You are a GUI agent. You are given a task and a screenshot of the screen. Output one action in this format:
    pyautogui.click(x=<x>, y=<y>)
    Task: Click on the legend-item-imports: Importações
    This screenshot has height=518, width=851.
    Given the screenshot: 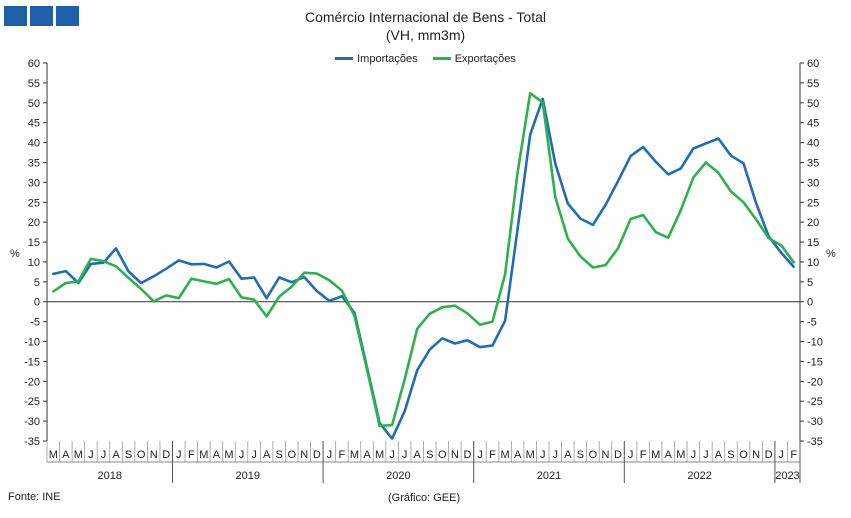 What is the action you would take?
    pyautogui.click(x=376, y=59)
    